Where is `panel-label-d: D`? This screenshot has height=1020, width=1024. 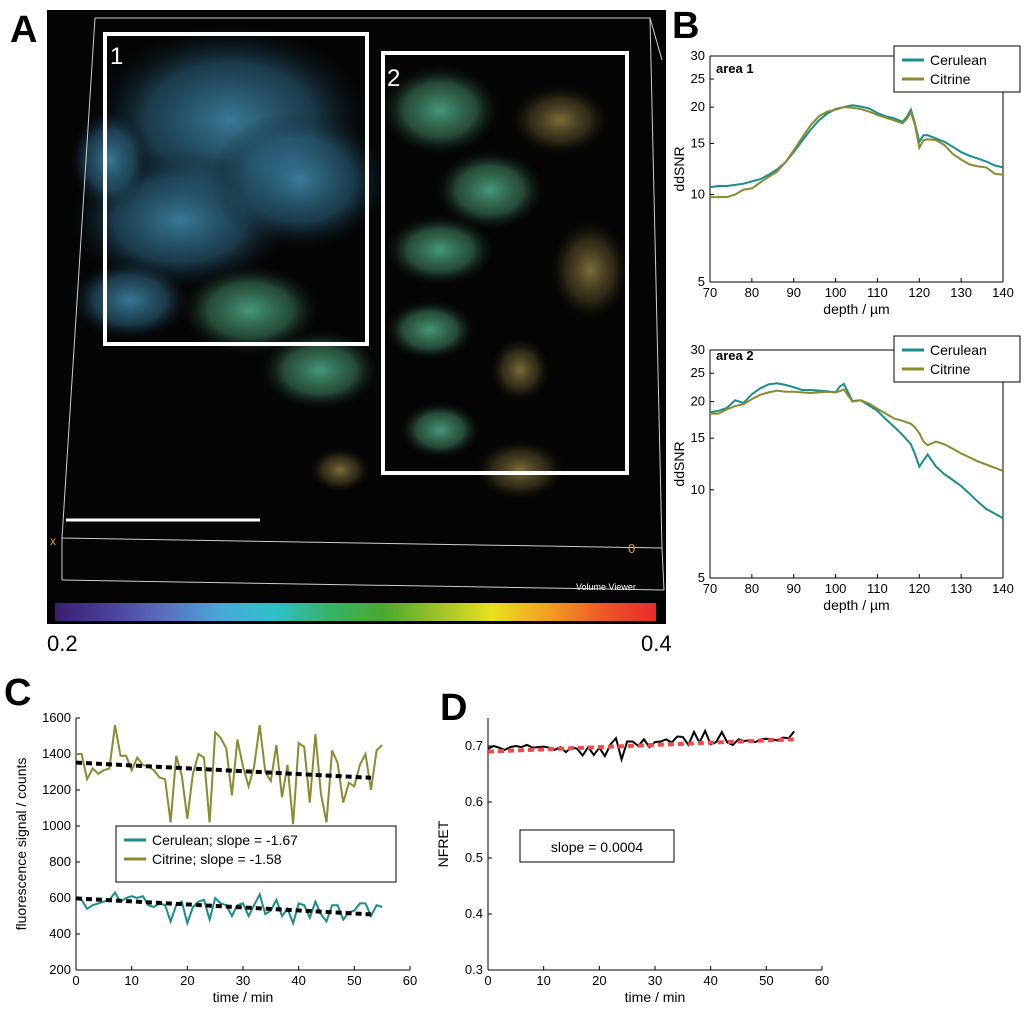 panel-label-d: D is located at coordinates (453, 708).